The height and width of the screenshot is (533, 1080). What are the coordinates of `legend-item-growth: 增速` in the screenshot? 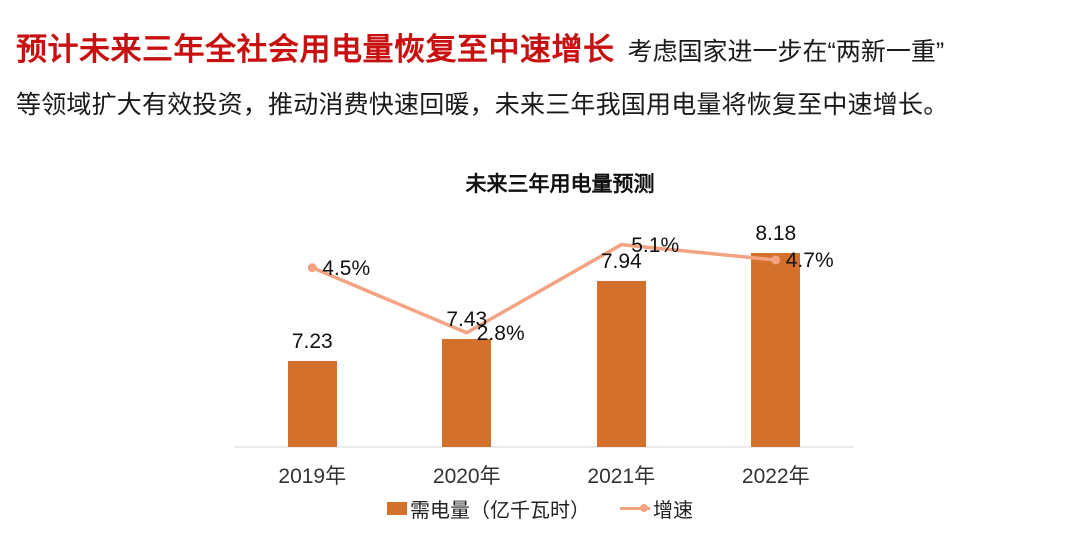 It's located at (656, 508).